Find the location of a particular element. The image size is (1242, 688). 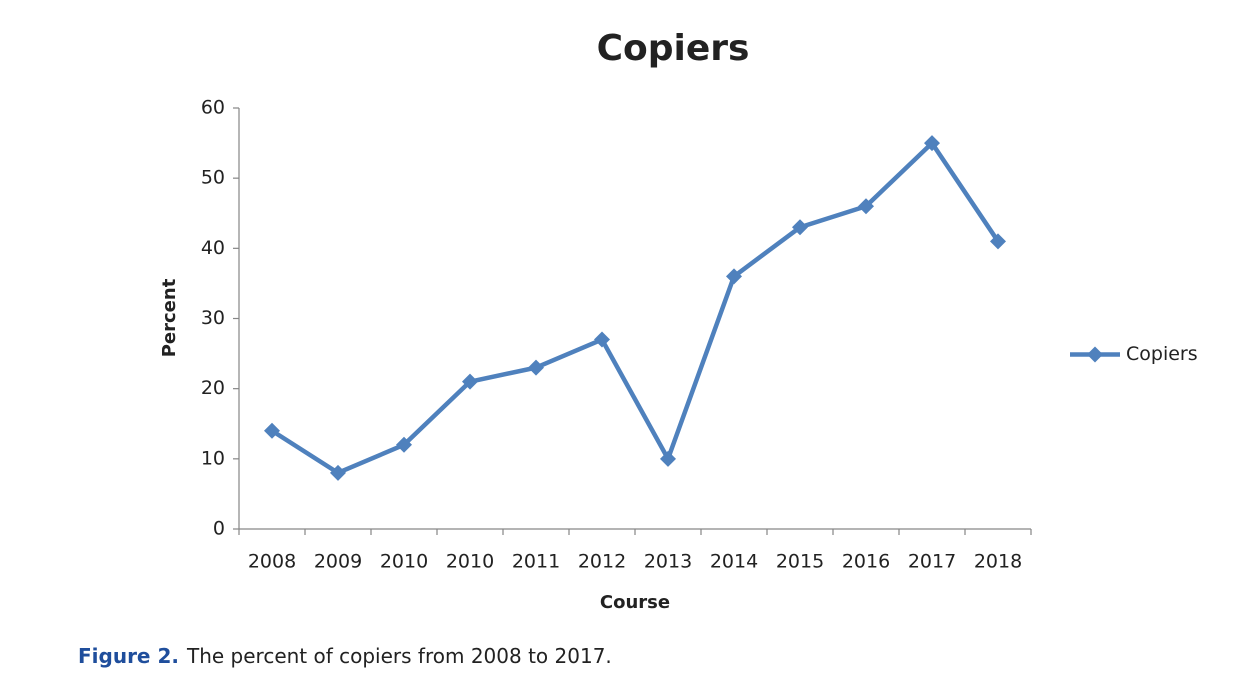

x-axis-label: Course is located at coordinates (635, 602).